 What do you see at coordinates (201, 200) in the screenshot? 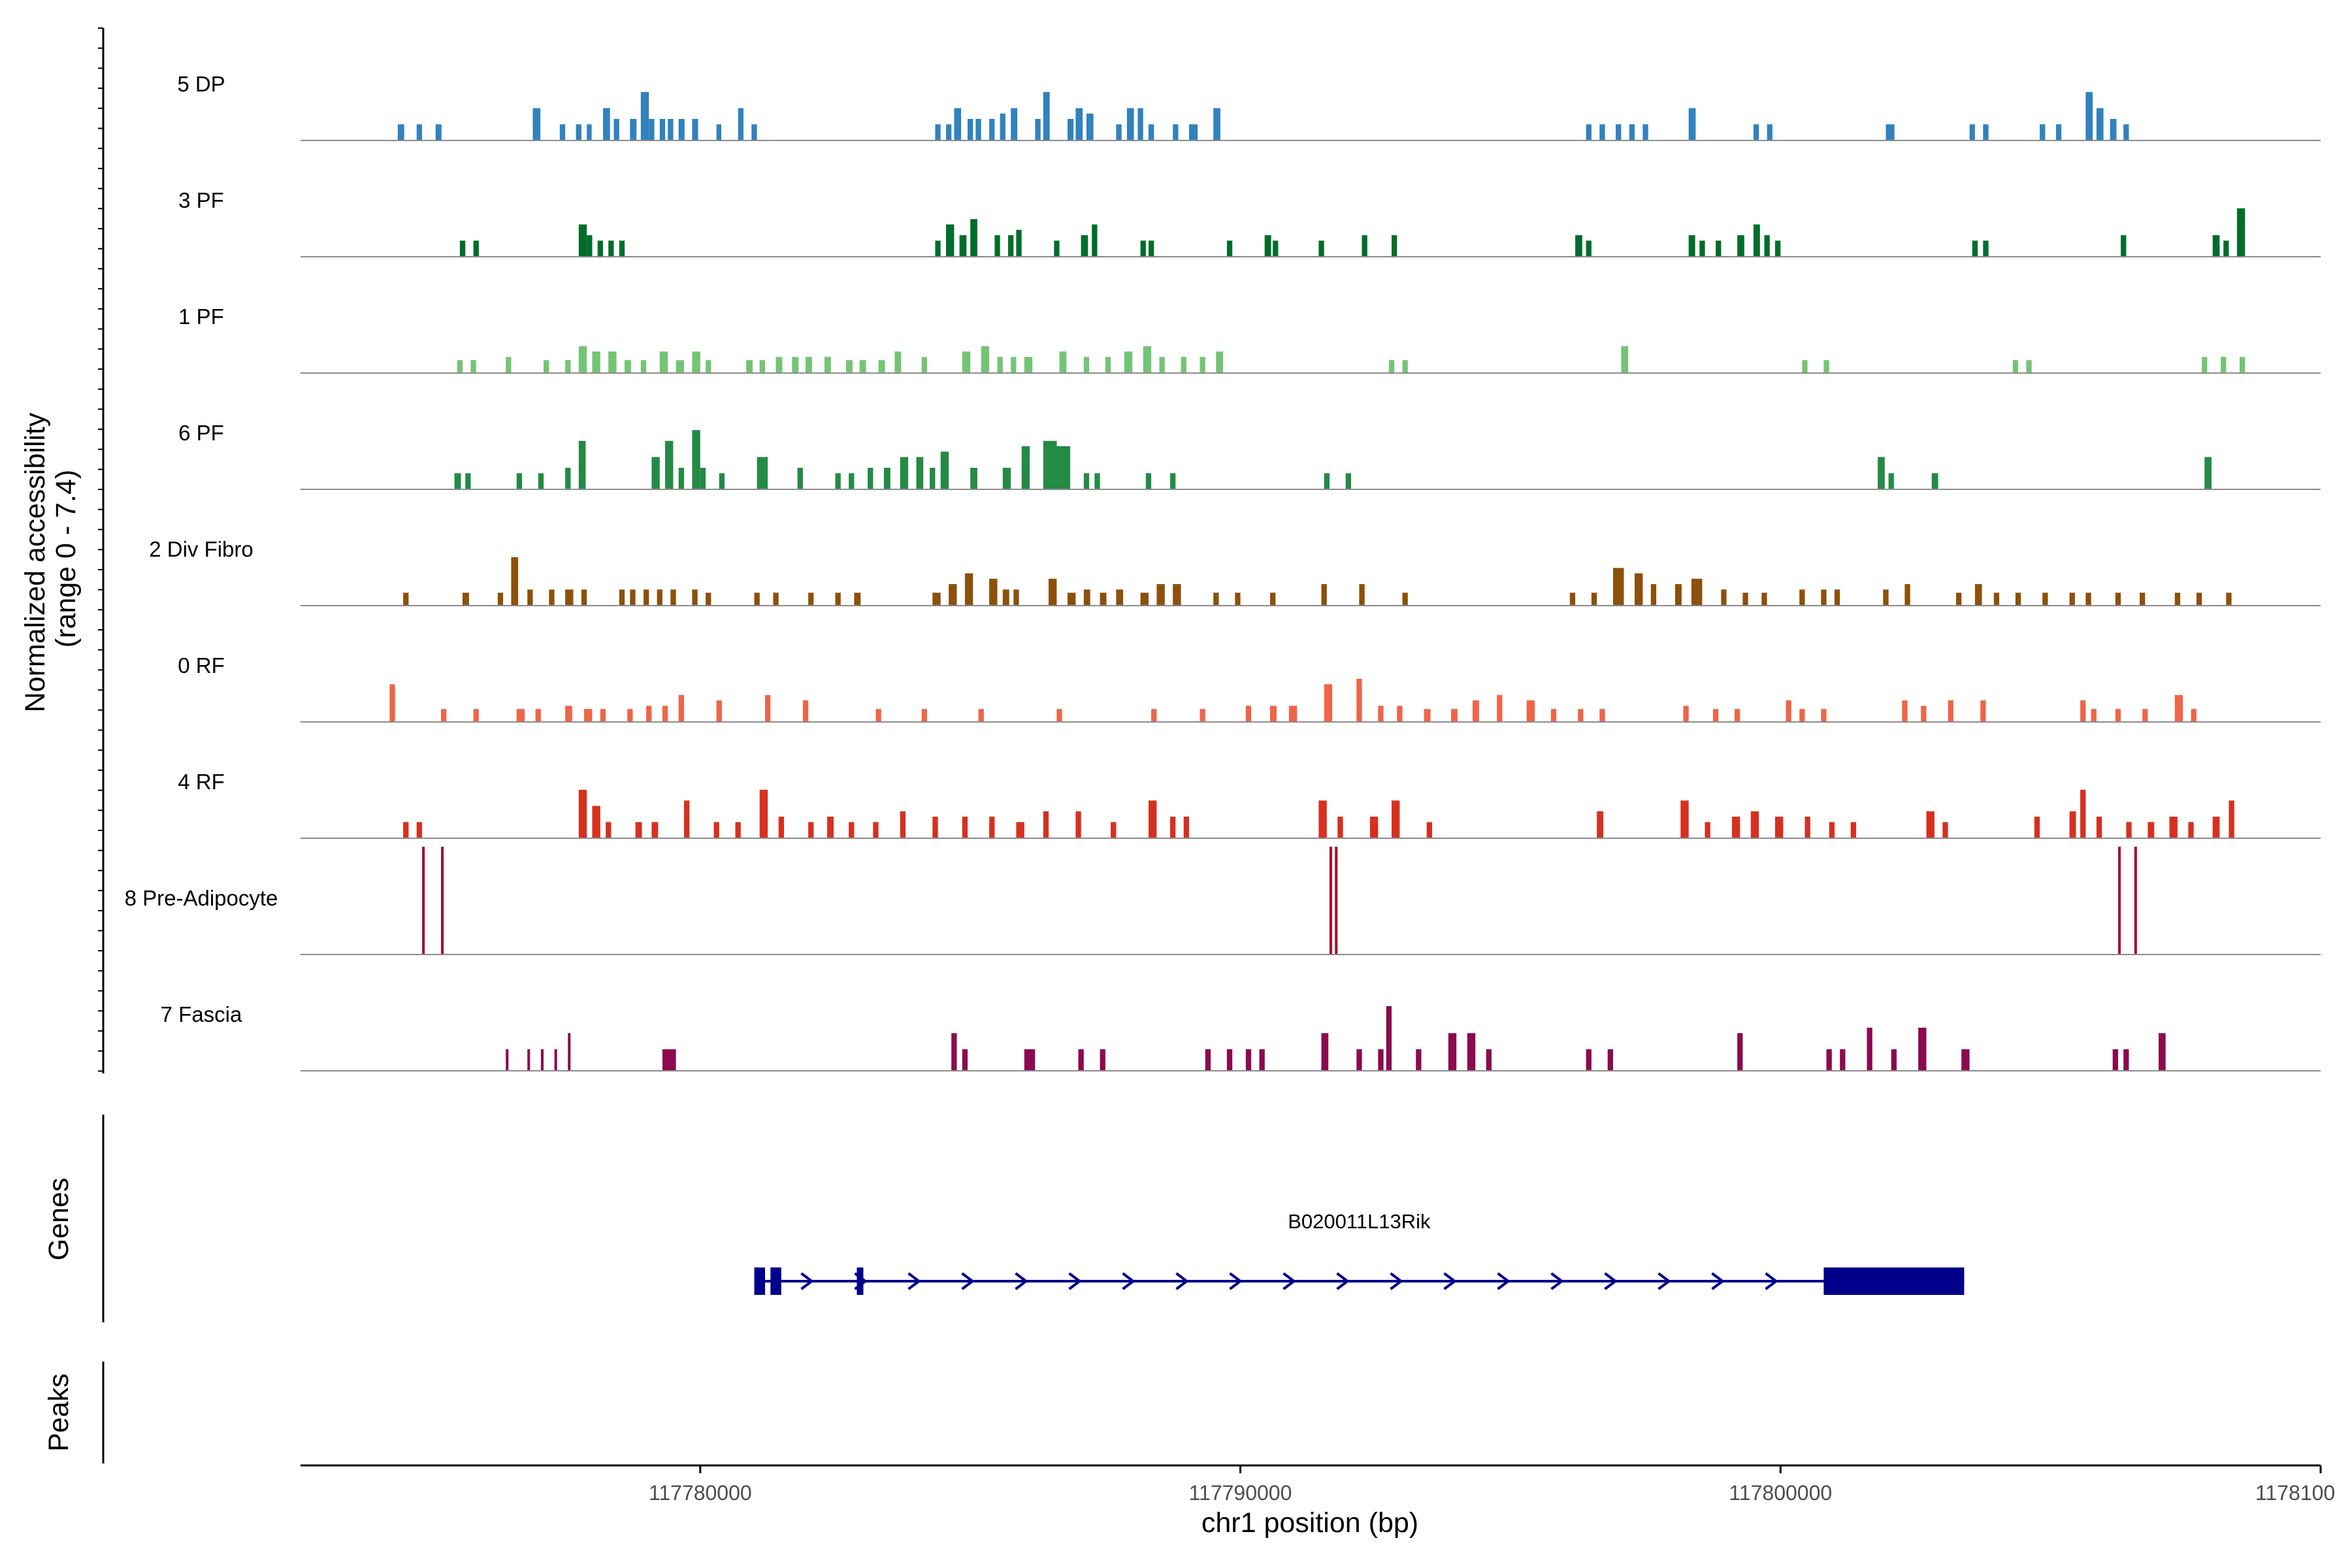
I see `track-label: 3 PF` at bounding box center [201, 200].